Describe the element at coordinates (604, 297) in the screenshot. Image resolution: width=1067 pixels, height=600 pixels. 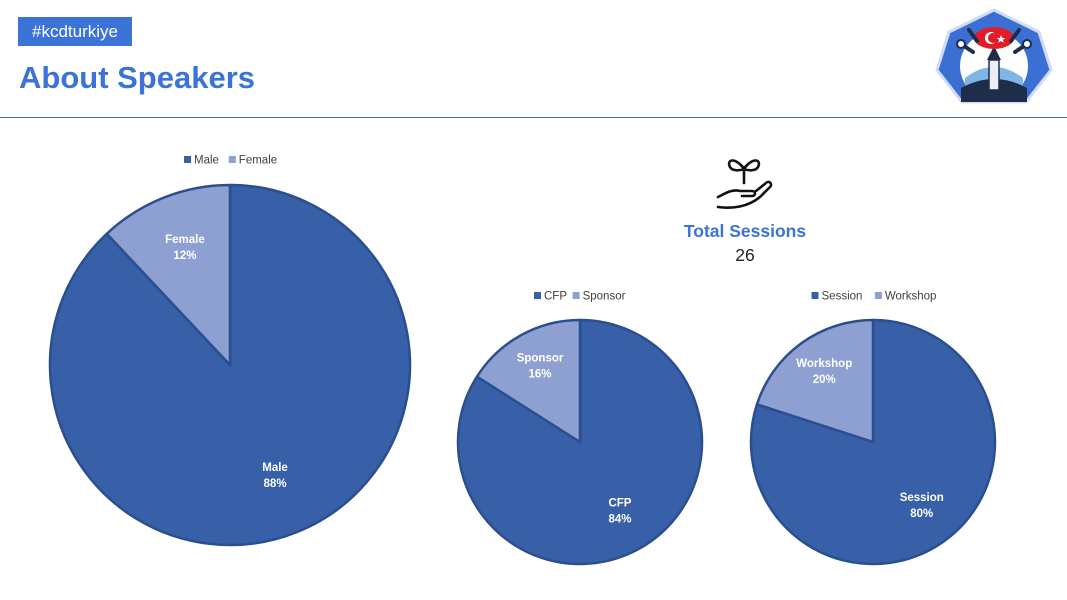
I see `legend-label: Sponsor` at that location.